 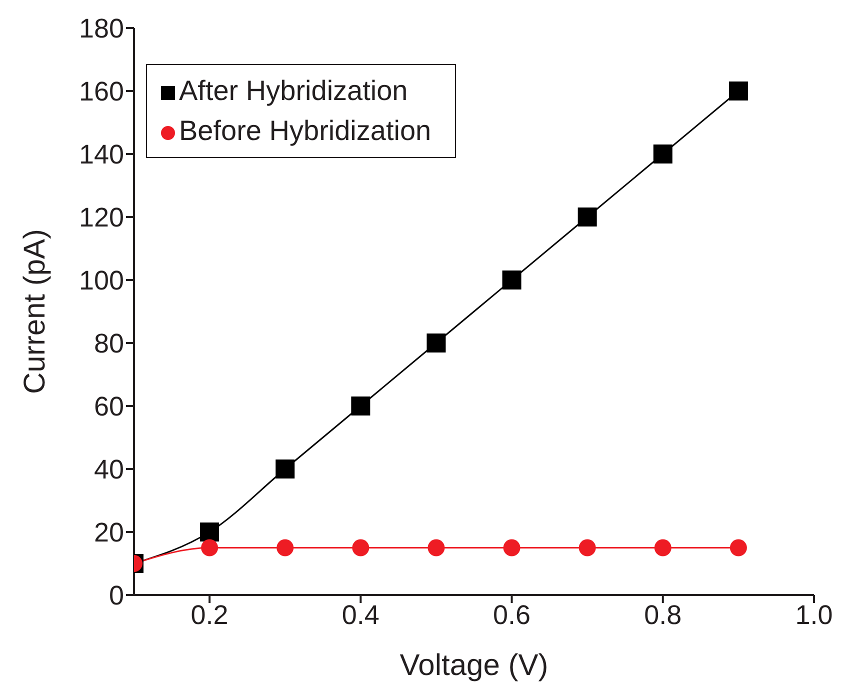 What do you see at coordinates (101, 91) in the screenshot?
I see `y-tick-label: 160` at bounding box center [101, 91].